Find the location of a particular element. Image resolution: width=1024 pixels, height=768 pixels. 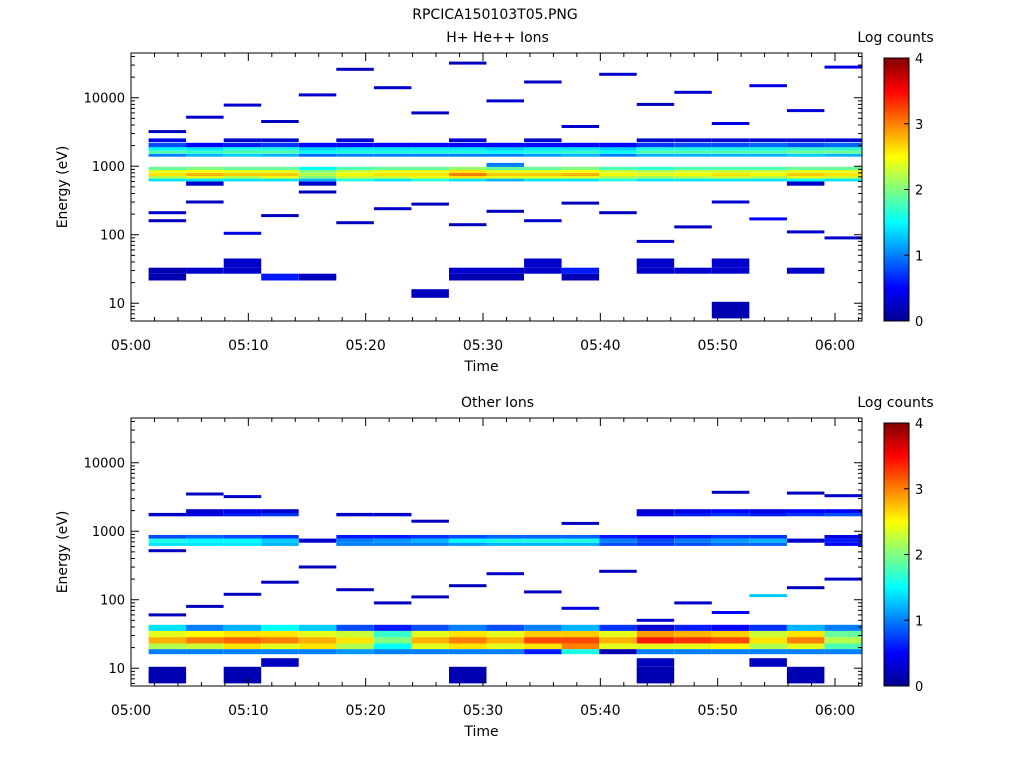

colorbar: Log counts 0 1 2 3 4 is located at coordinates (895, 545).